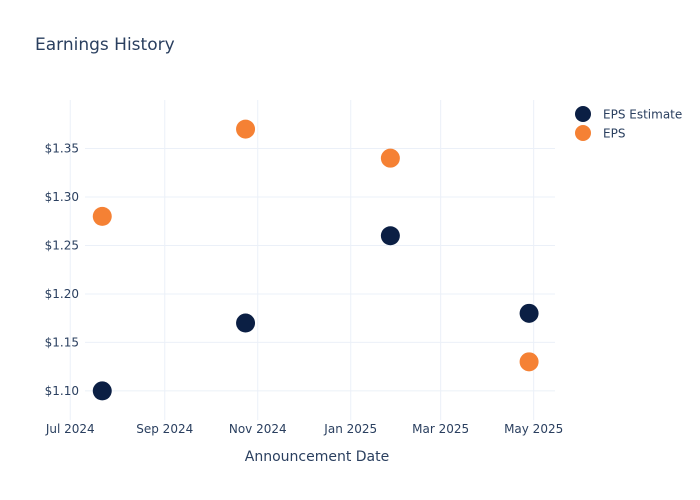 This screenshot has height=500, width=700. What do you see at coordinates (258, 429) in the screenshot?
I see `x-tick-label: Nov 2024` at bounding box center [258, 429].